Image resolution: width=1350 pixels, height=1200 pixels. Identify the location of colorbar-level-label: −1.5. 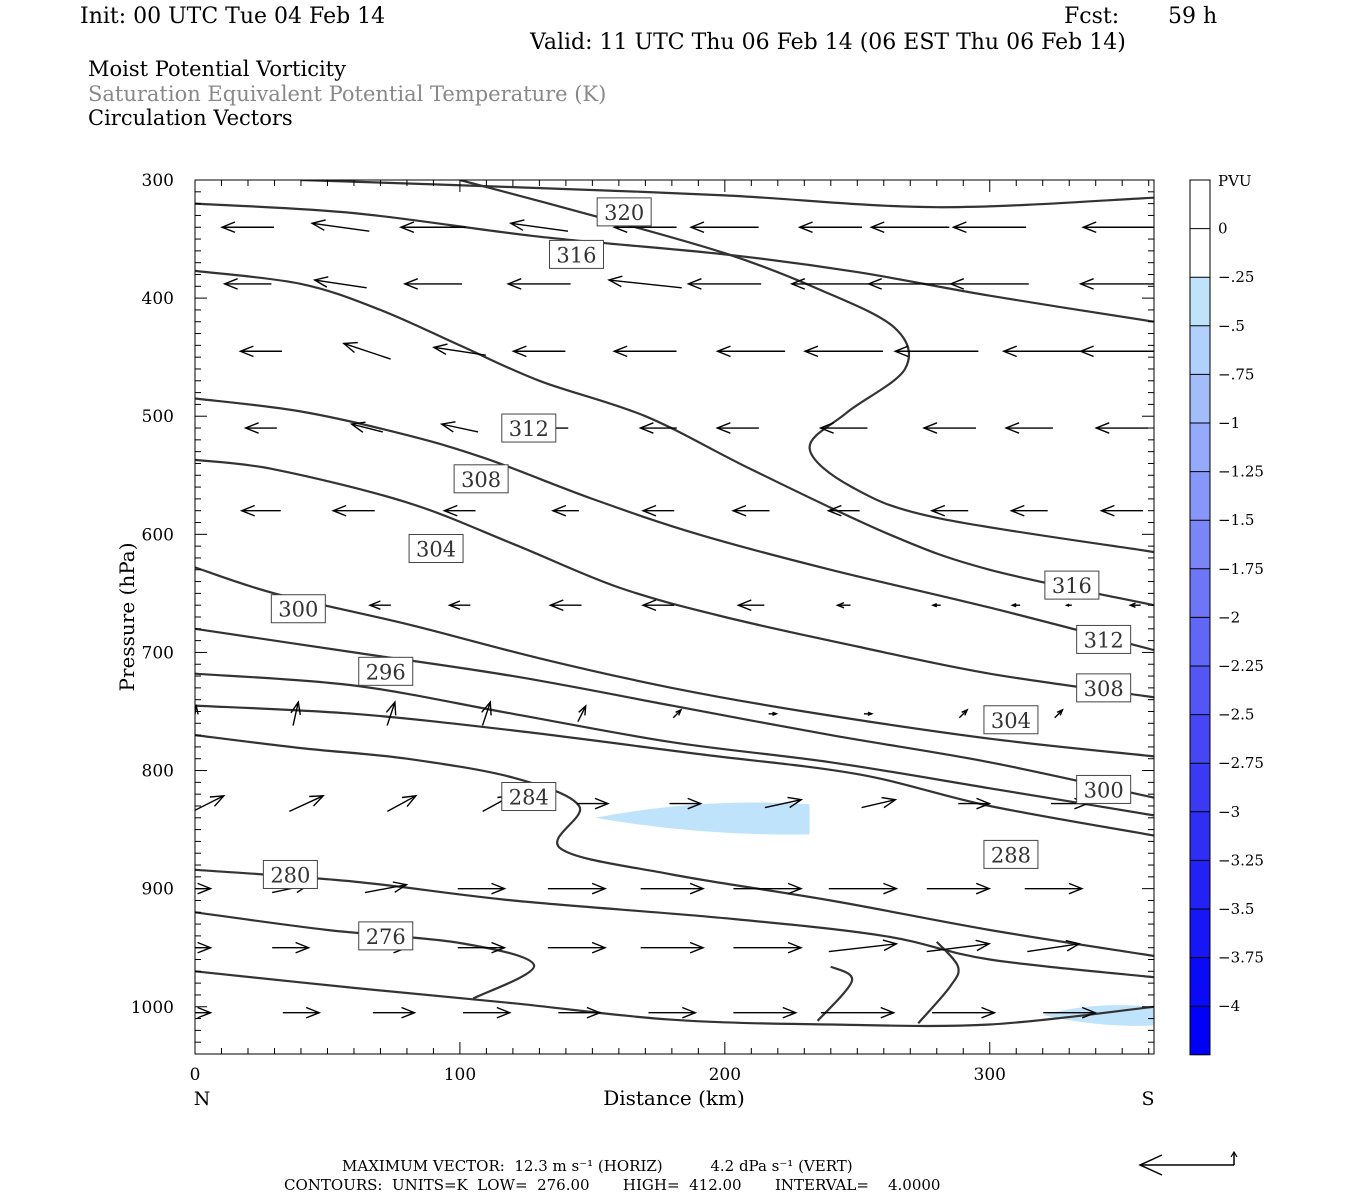
(1236, 520).